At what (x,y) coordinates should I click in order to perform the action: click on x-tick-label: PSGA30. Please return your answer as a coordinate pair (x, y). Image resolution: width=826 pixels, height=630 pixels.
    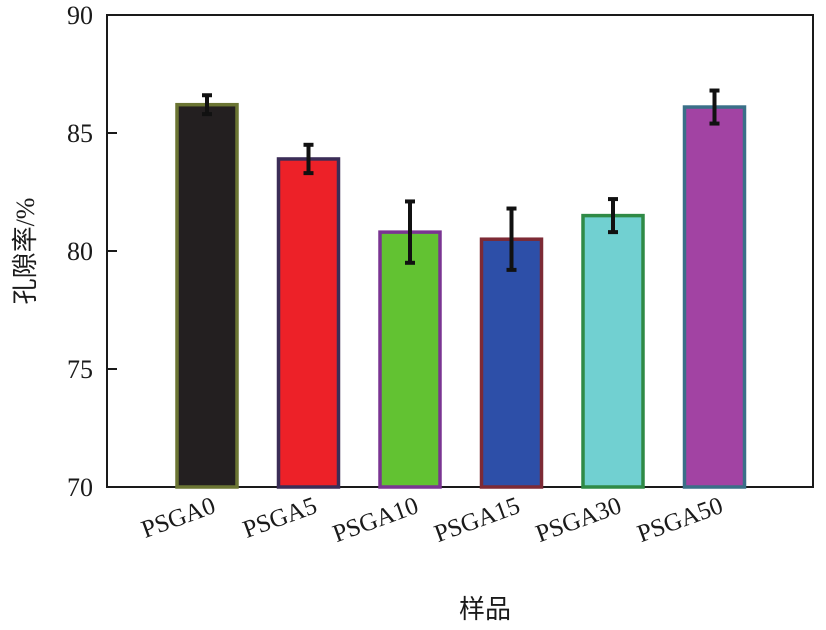
    Looking at the image, I should click on (578, 520).